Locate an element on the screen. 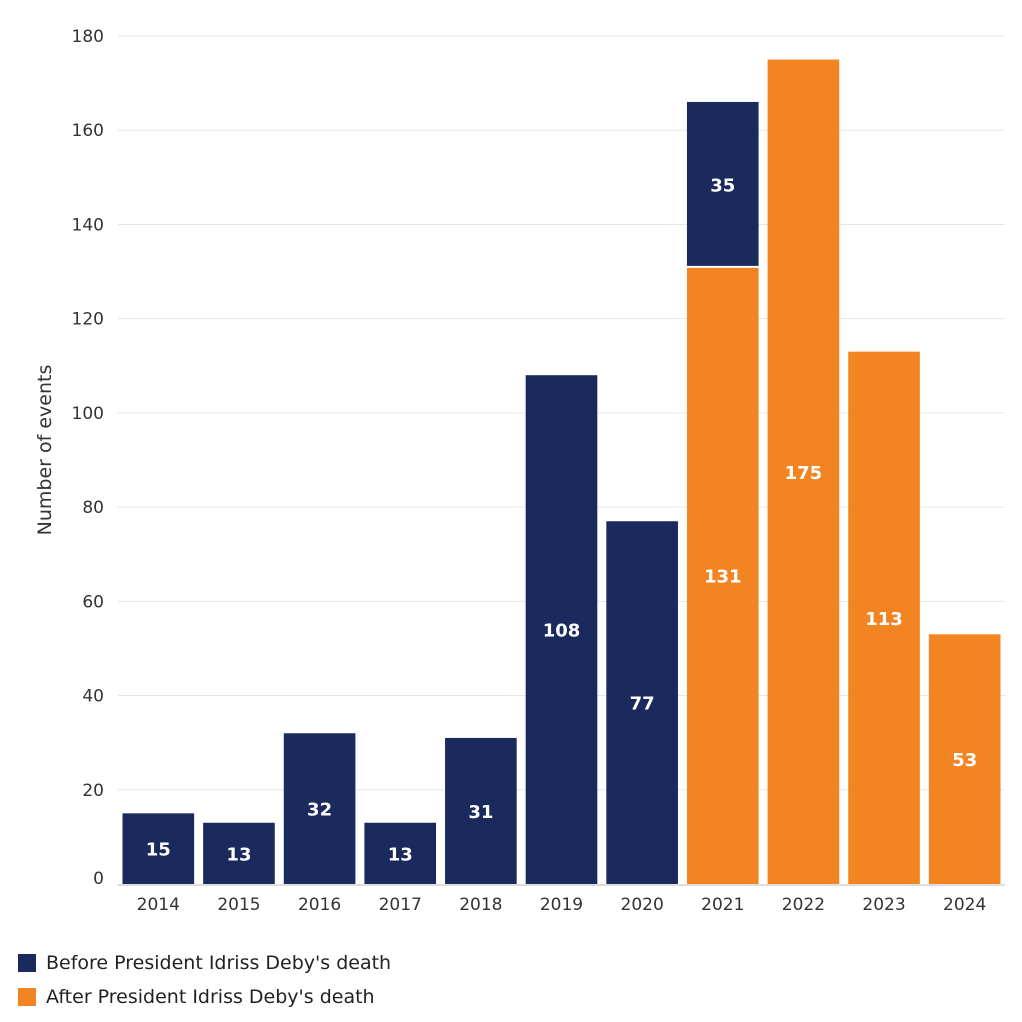 This screenshot has width=1022, height=1022. y-axis-label: Number of events is located at coordinates (45, 450).